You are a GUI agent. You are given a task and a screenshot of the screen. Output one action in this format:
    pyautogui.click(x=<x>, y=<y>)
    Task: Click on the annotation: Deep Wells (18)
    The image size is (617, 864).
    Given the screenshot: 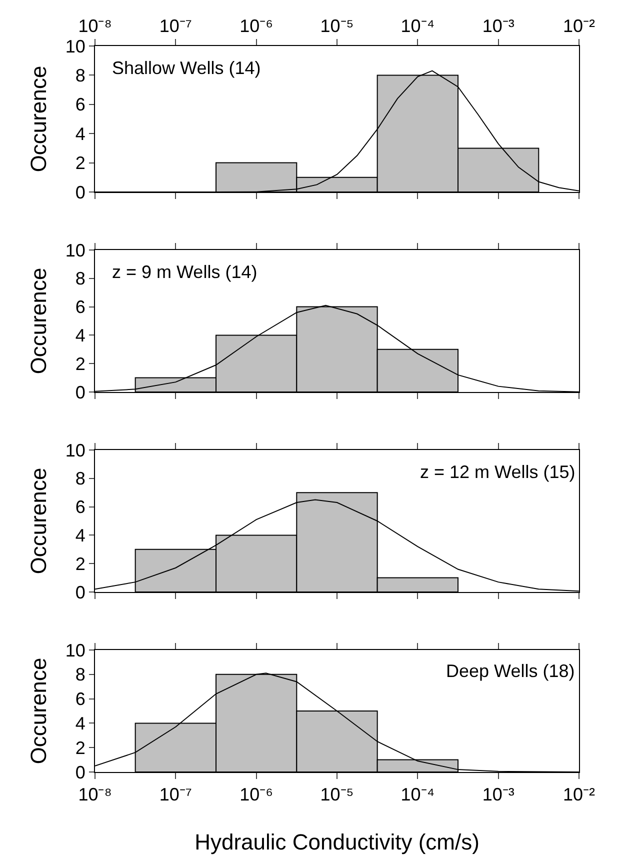 What is the action you would take?
    pyautogui.click(x=510, y=671)
    